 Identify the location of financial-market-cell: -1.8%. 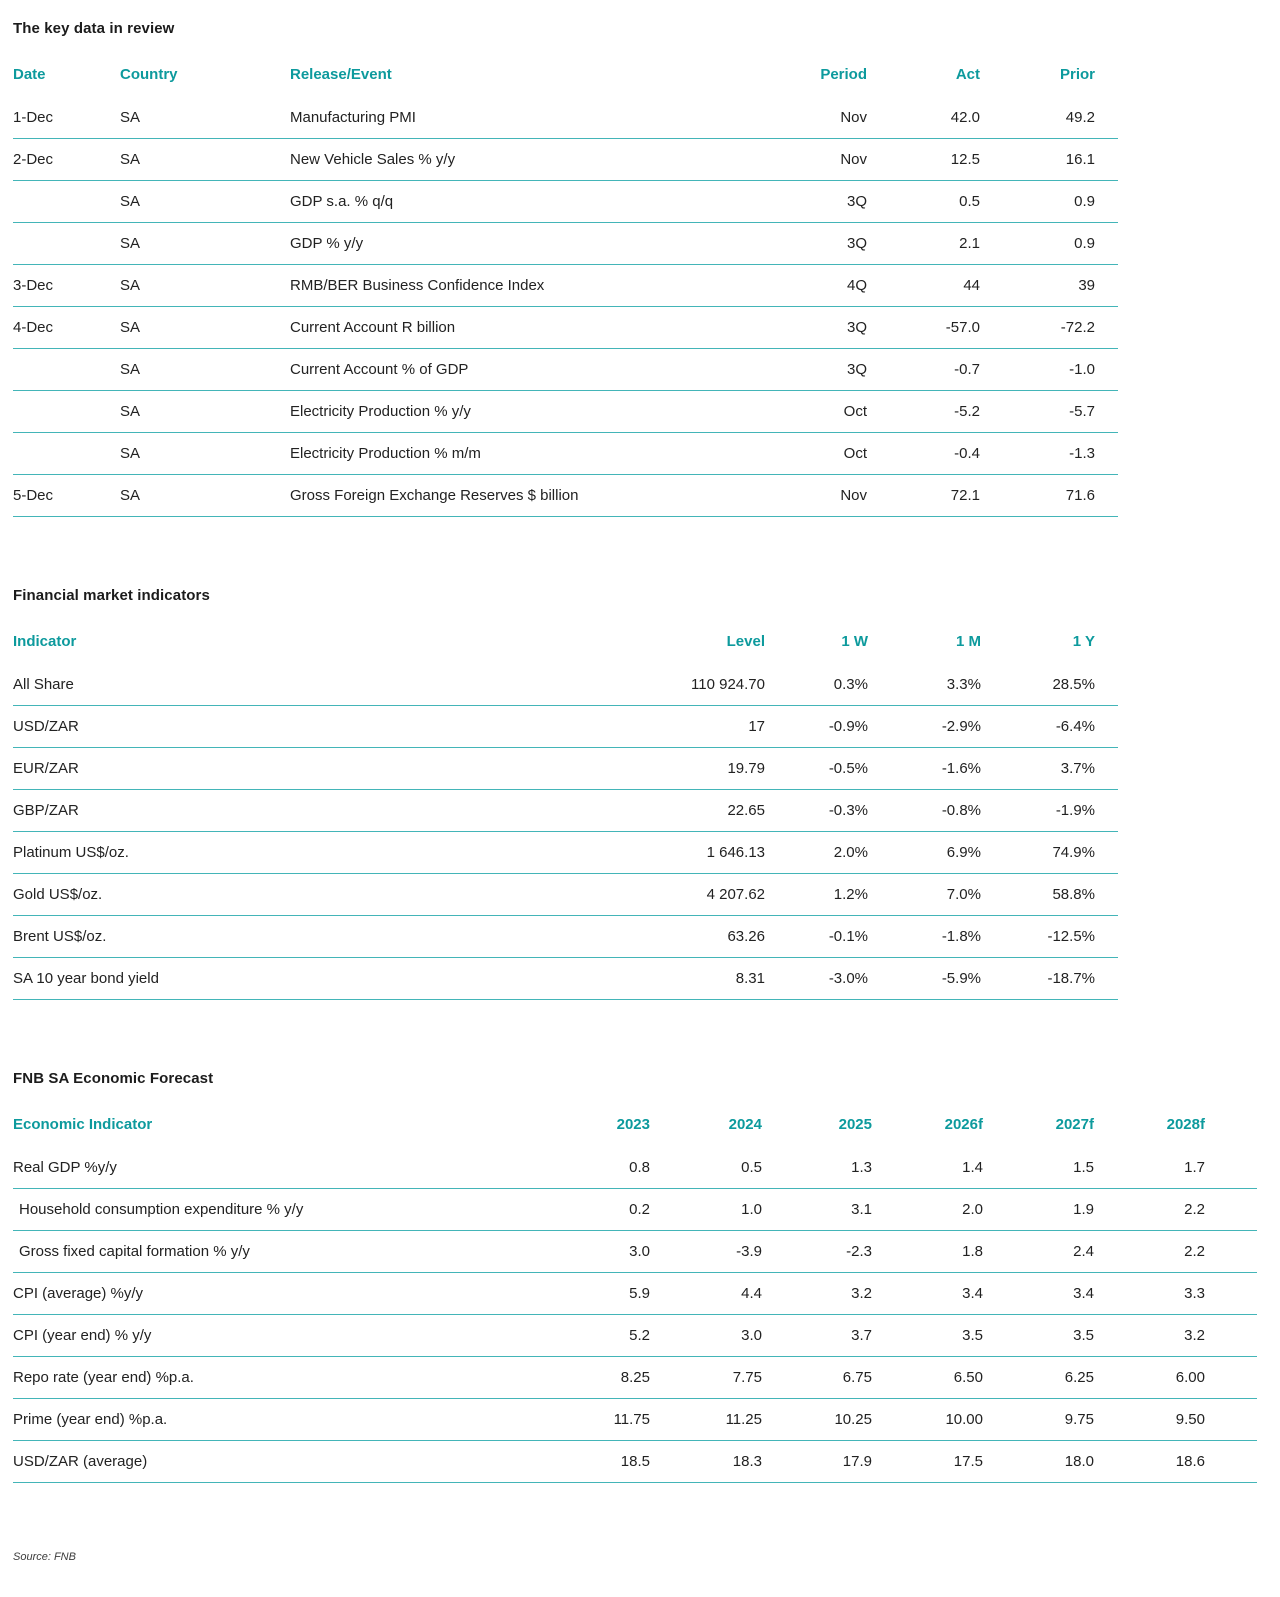
(924, 936).